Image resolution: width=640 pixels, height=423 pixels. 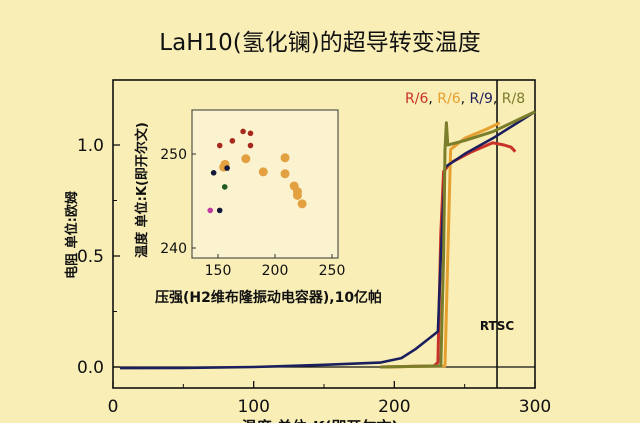 What do you see at coordinates (275, 271) in the screenshot?
I see `inset-x-tick-label: 200` at bounding box center [275, 271].